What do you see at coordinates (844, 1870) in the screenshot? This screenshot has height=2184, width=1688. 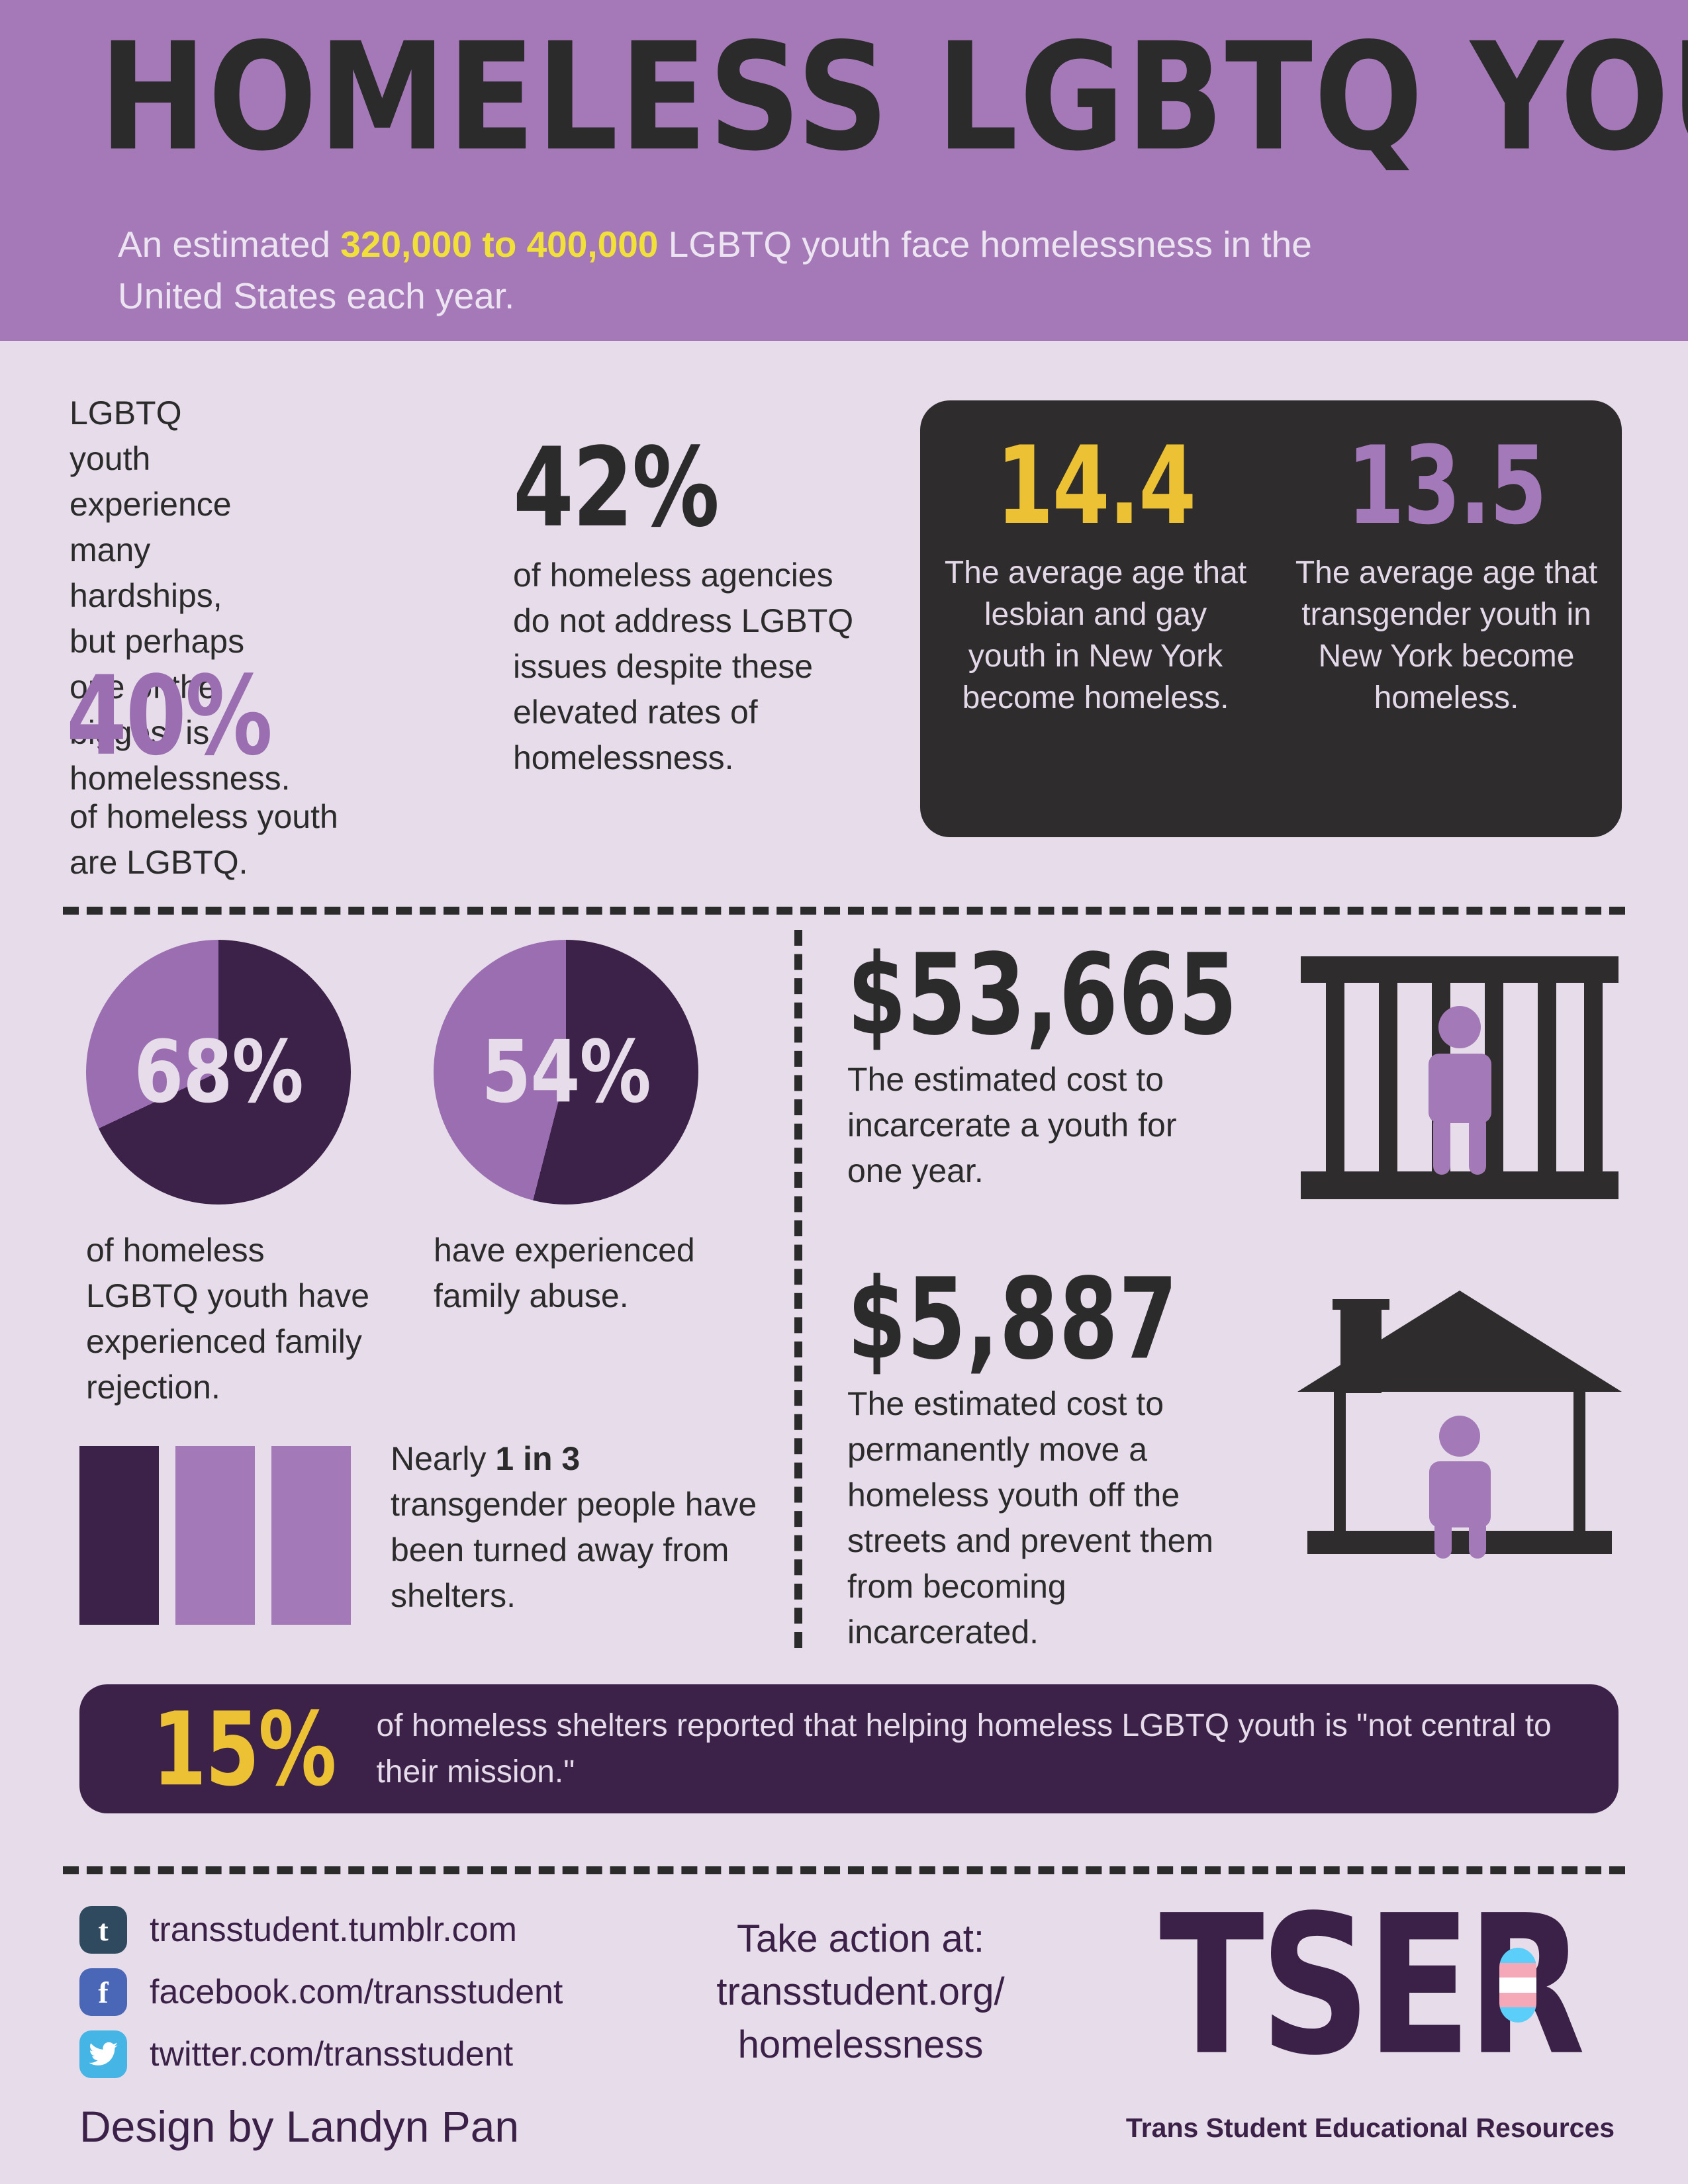 I see `divider-footer` at bounding box center [844, 1870].